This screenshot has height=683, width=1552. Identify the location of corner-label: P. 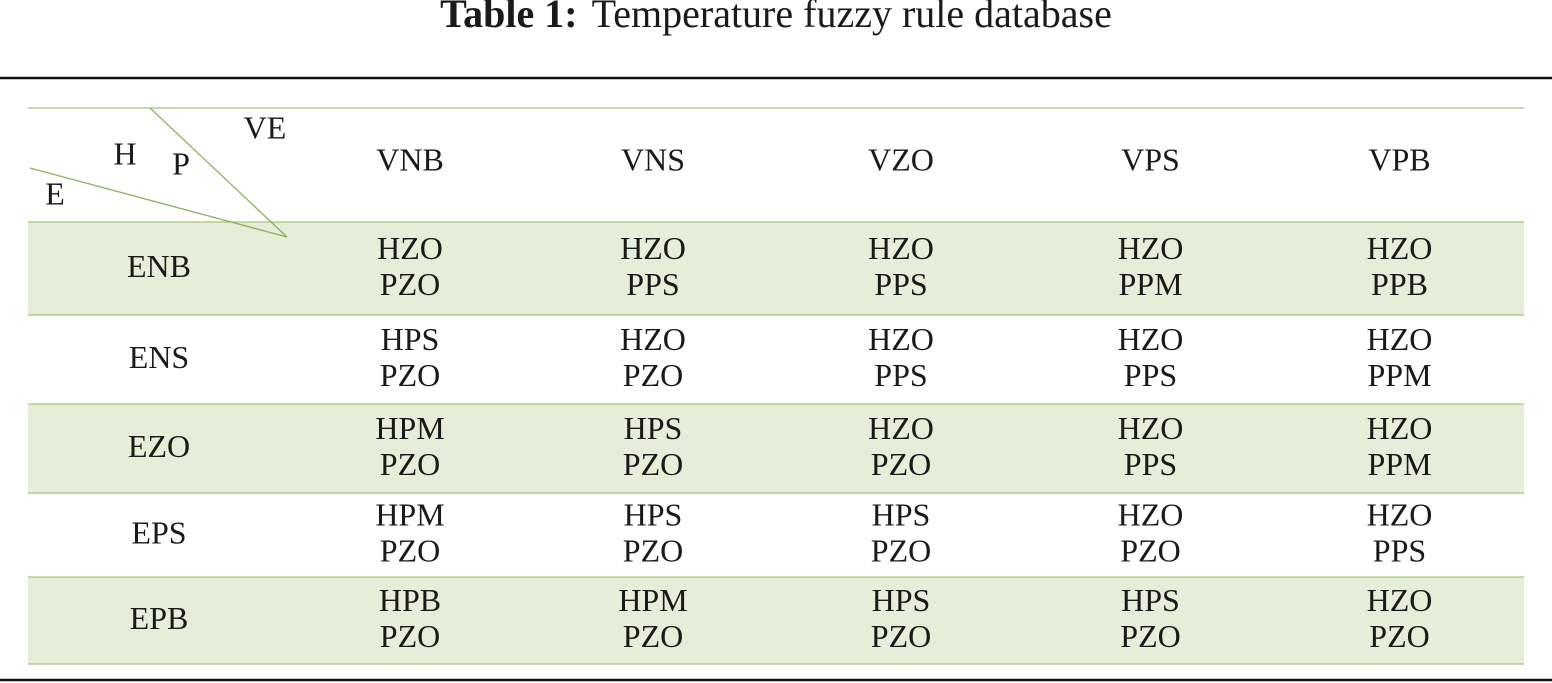
(181, 163).